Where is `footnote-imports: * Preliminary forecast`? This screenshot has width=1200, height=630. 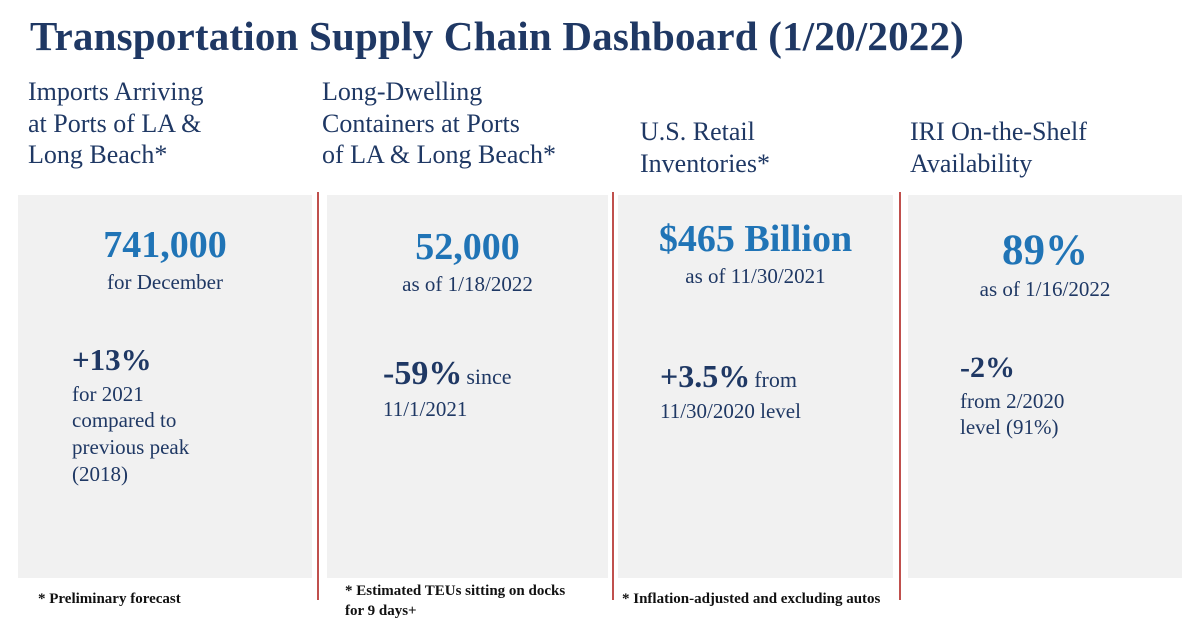 footnote-imports: * Preliminary forecast is located at coordinates (109, 599).